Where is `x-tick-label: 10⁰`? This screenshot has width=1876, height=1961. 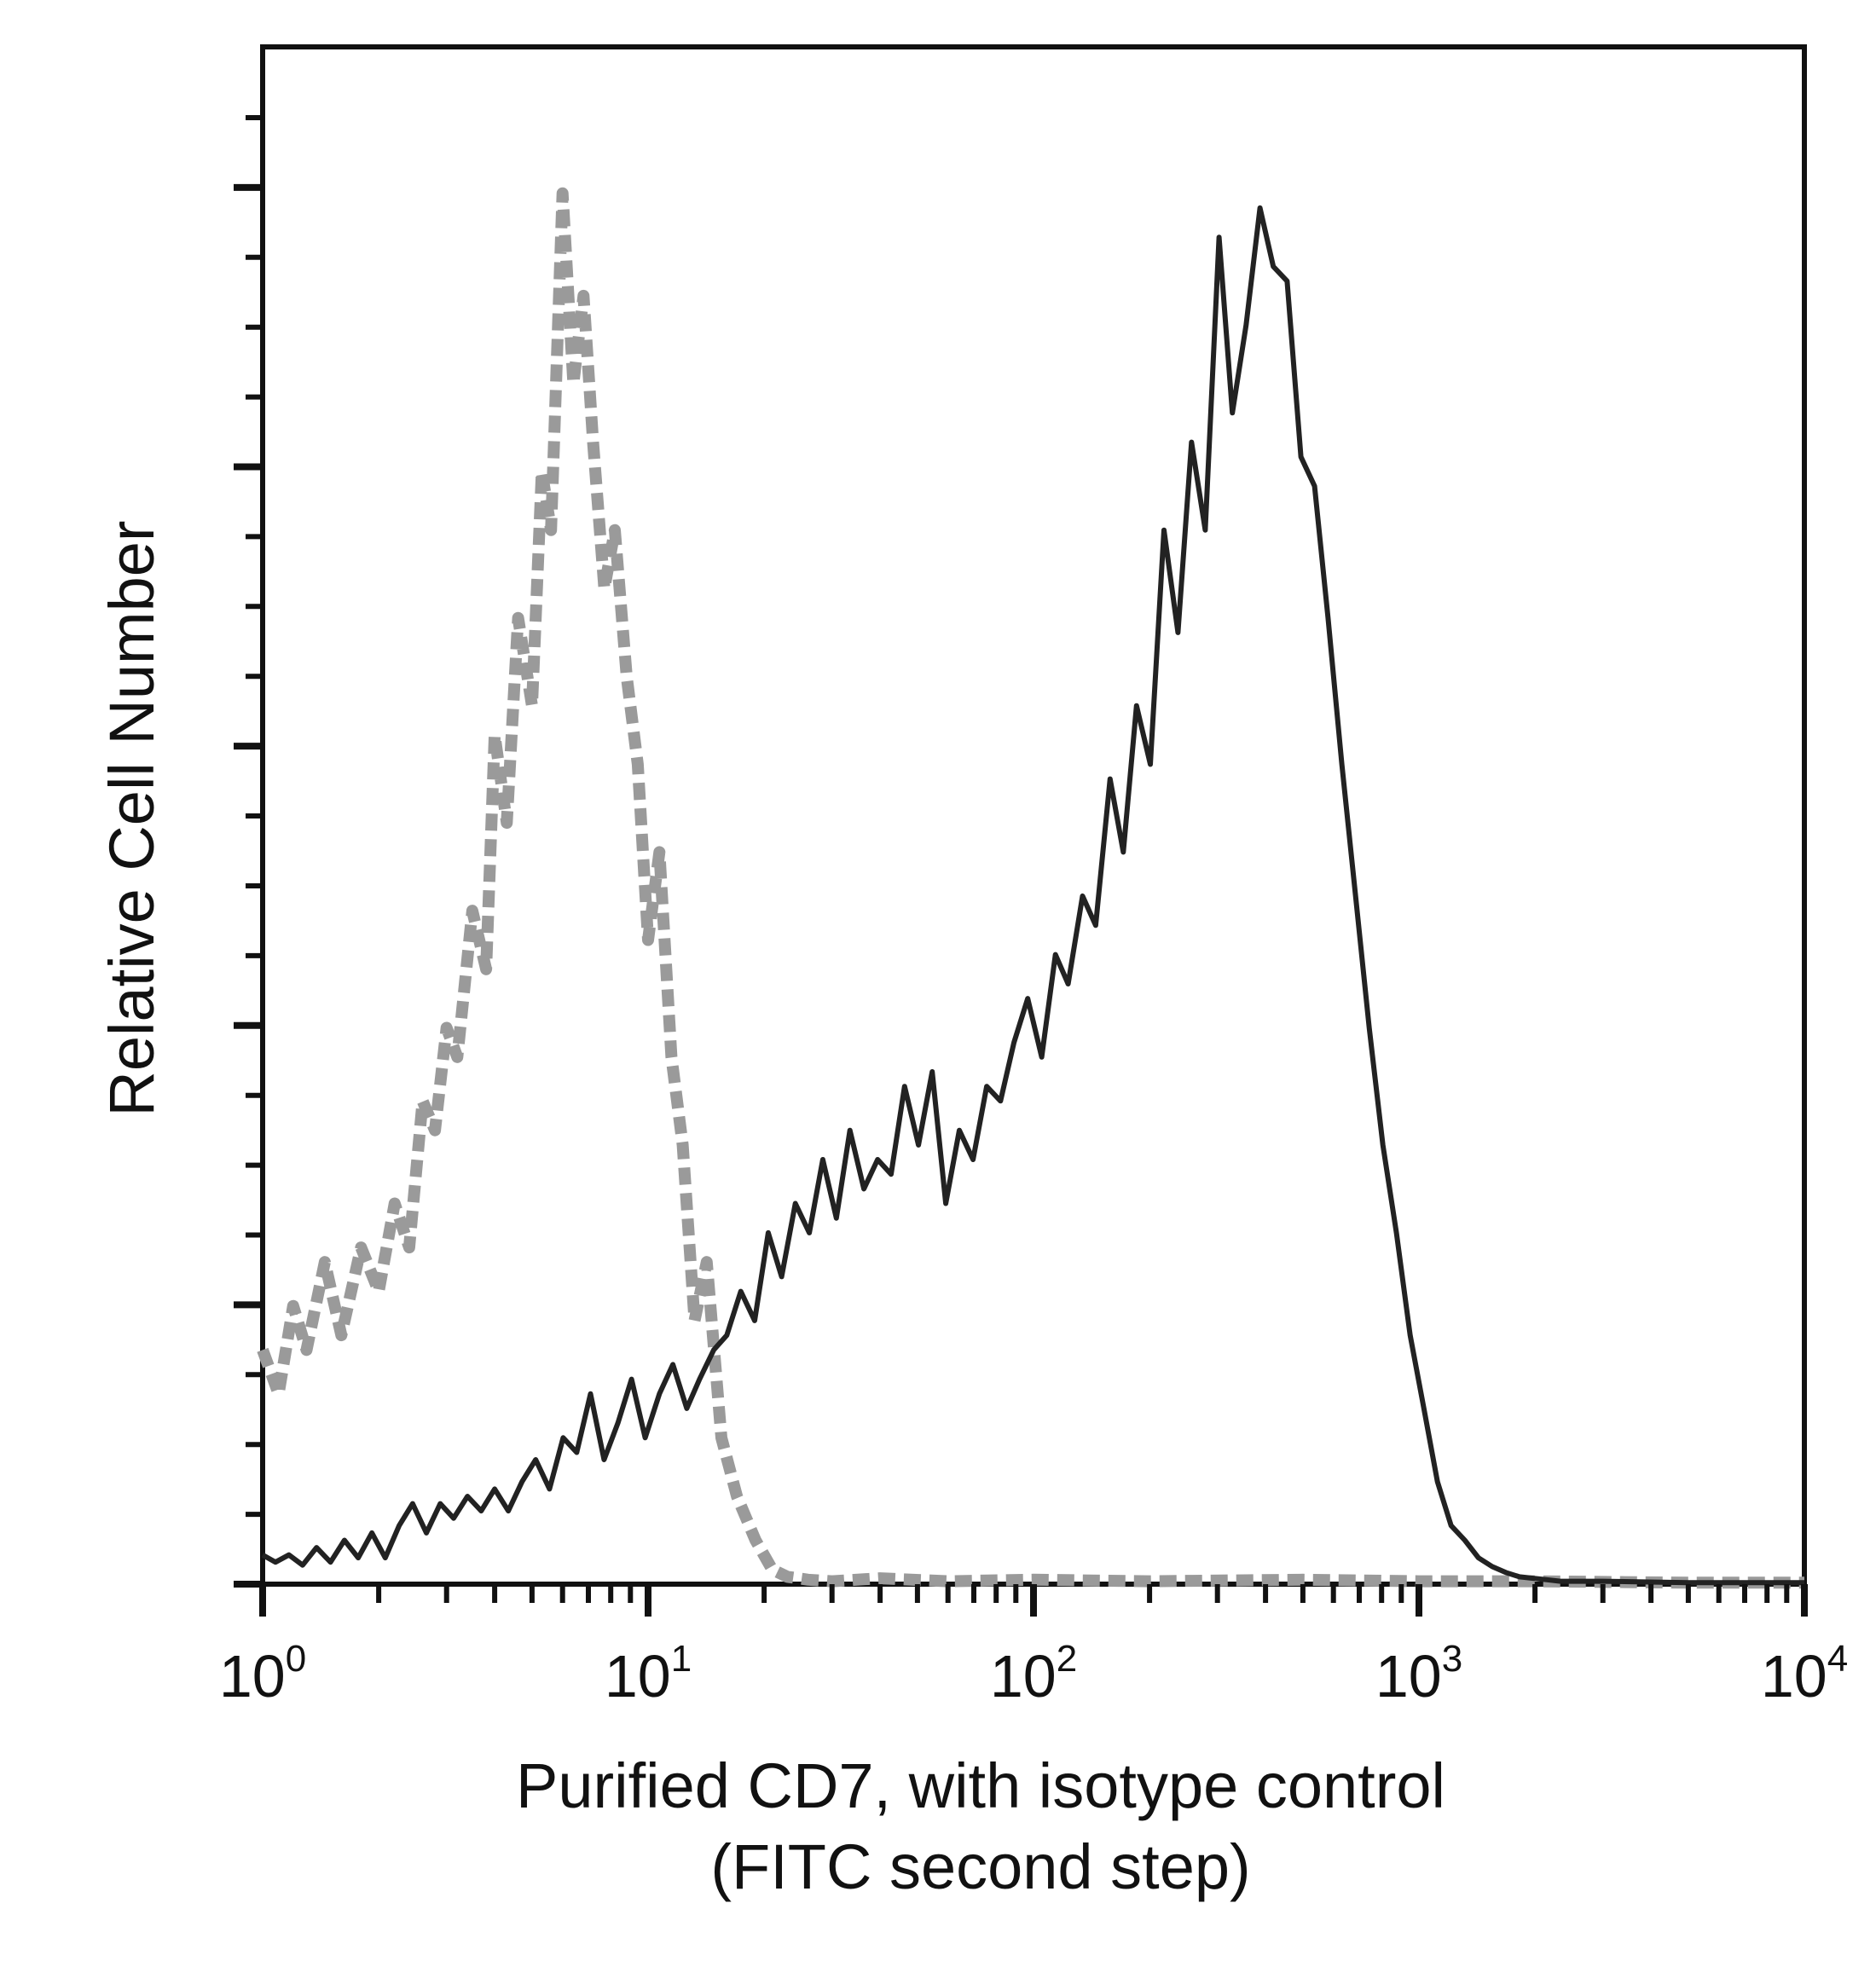 x-tick-label: 10⁰ is located at coordinates (262, 1673).